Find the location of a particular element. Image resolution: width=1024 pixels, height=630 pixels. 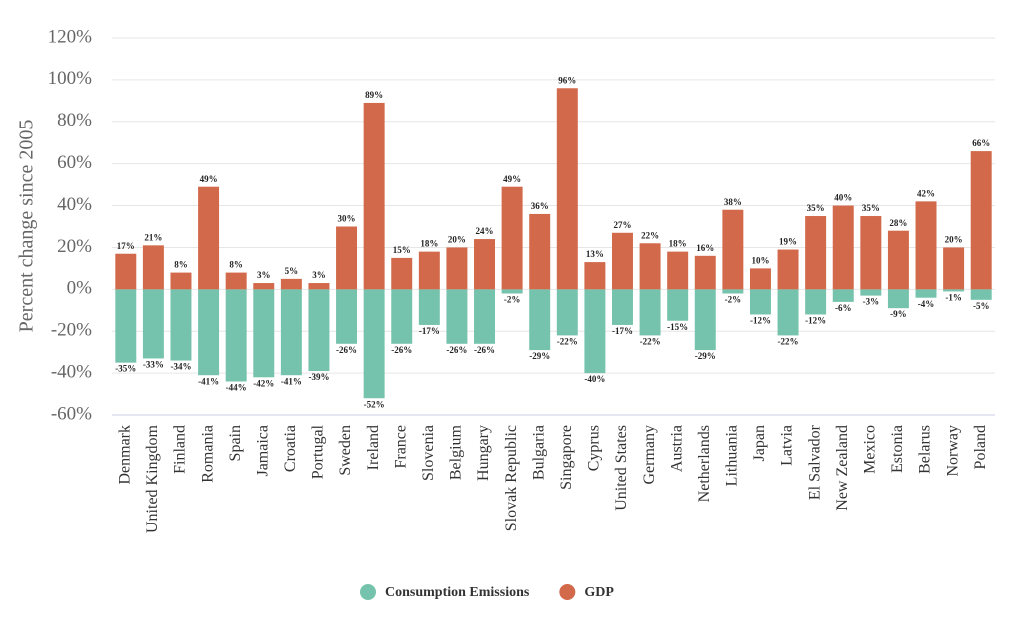

value-label: -52% is located at coordinates (374, 404).